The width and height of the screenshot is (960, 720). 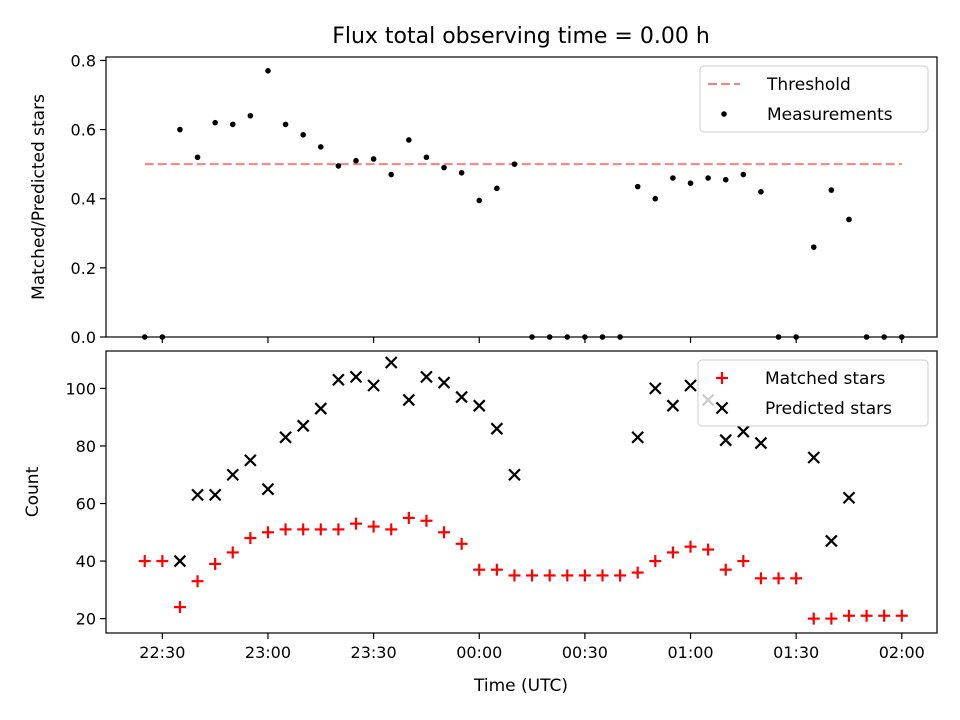 I want to click on y-tick-label: 0.4, so click(x=83, y=199).